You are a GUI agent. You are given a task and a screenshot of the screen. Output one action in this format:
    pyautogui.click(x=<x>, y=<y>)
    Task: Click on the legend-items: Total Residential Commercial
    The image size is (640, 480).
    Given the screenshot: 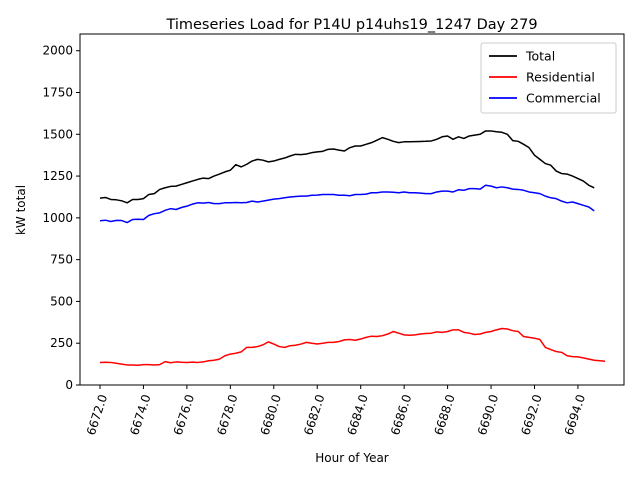 What is the action you would take?
    pyautogui.click(x=545, y=77)
    